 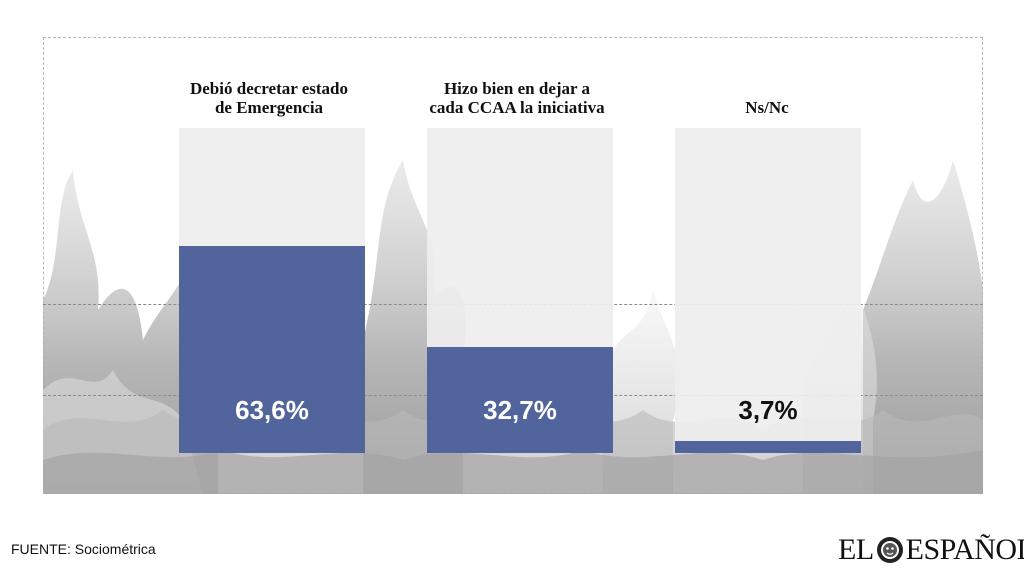 I want to click on lion-icon, so click(x=889, y=550).